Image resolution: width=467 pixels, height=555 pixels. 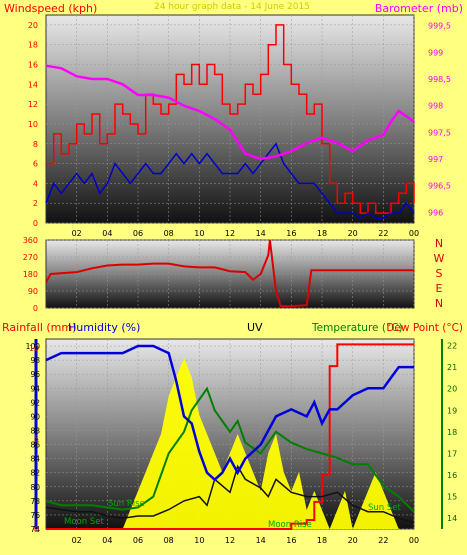 I want to click on wind-x-tick-label: 06, so click(x=138, y=233).